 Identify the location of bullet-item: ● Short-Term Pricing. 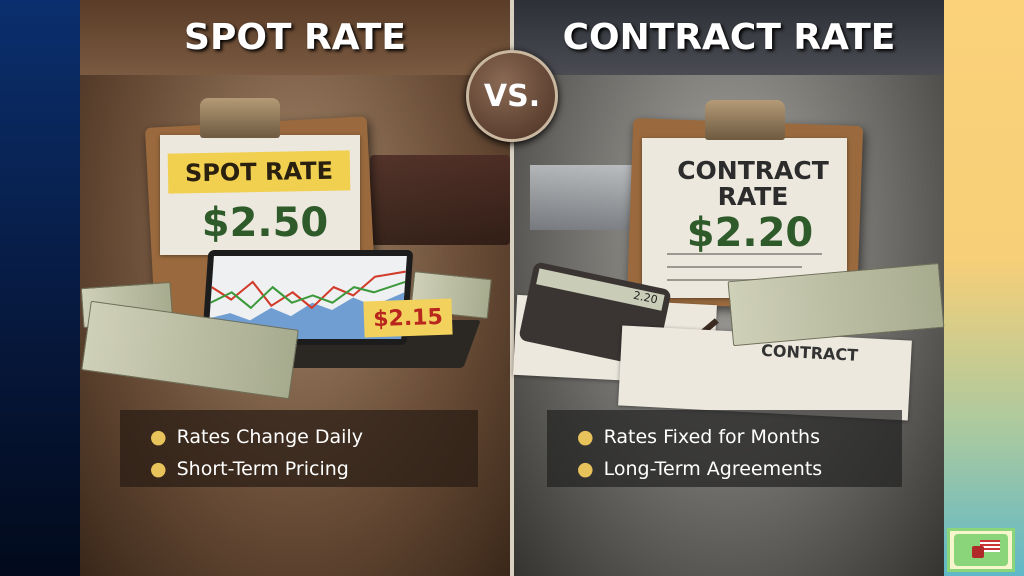
(249, 469).